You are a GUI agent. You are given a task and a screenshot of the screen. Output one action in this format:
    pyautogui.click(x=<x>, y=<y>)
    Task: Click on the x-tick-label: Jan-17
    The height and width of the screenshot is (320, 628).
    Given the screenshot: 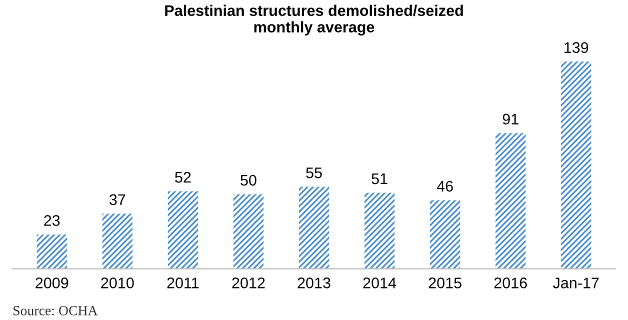 What is the action you would take?
    pyautogui.click(x=576, y=283)
    